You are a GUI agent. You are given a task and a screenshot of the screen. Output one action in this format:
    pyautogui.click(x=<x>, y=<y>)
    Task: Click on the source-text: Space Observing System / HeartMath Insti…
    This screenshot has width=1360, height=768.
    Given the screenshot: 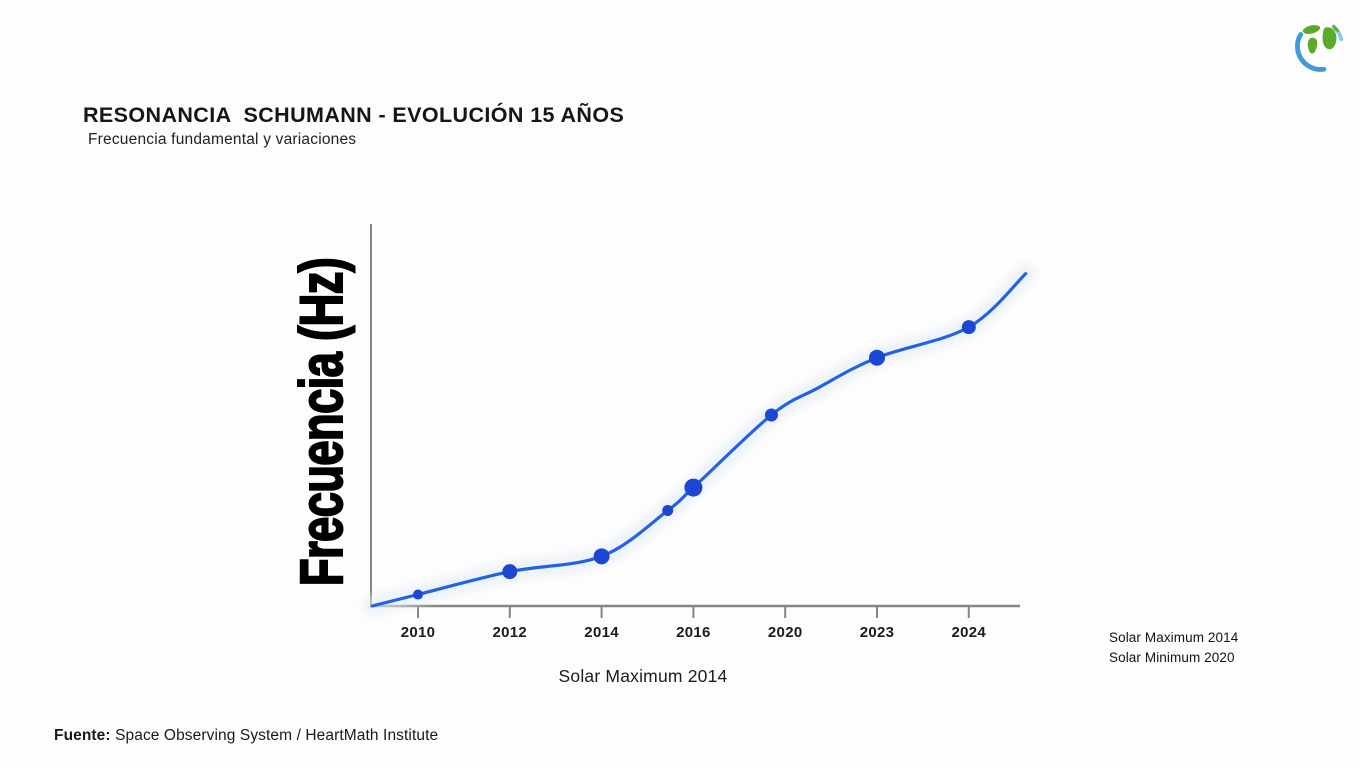 What is the action you would take?
    pyautogui.click(x=274, y=735)
    